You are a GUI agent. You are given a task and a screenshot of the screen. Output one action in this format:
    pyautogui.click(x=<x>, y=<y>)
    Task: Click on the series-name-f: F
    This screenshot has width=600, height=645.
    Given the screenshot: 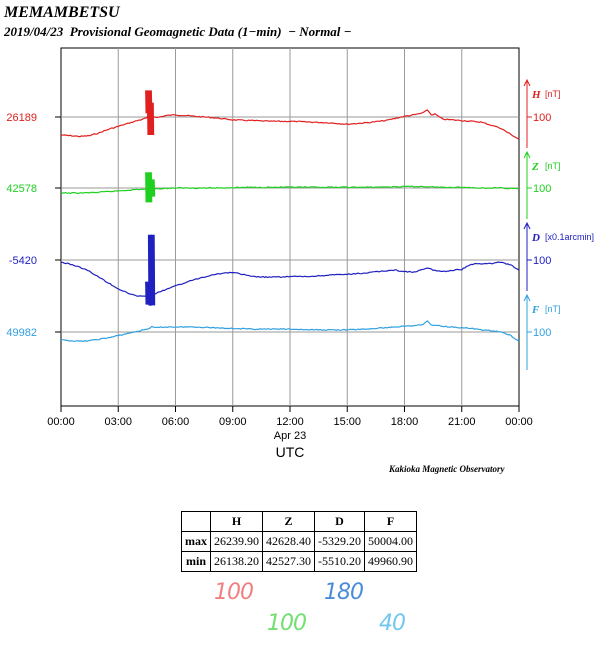 What is the action you would take?
    pyautogui.click(x=535, y=310)
    